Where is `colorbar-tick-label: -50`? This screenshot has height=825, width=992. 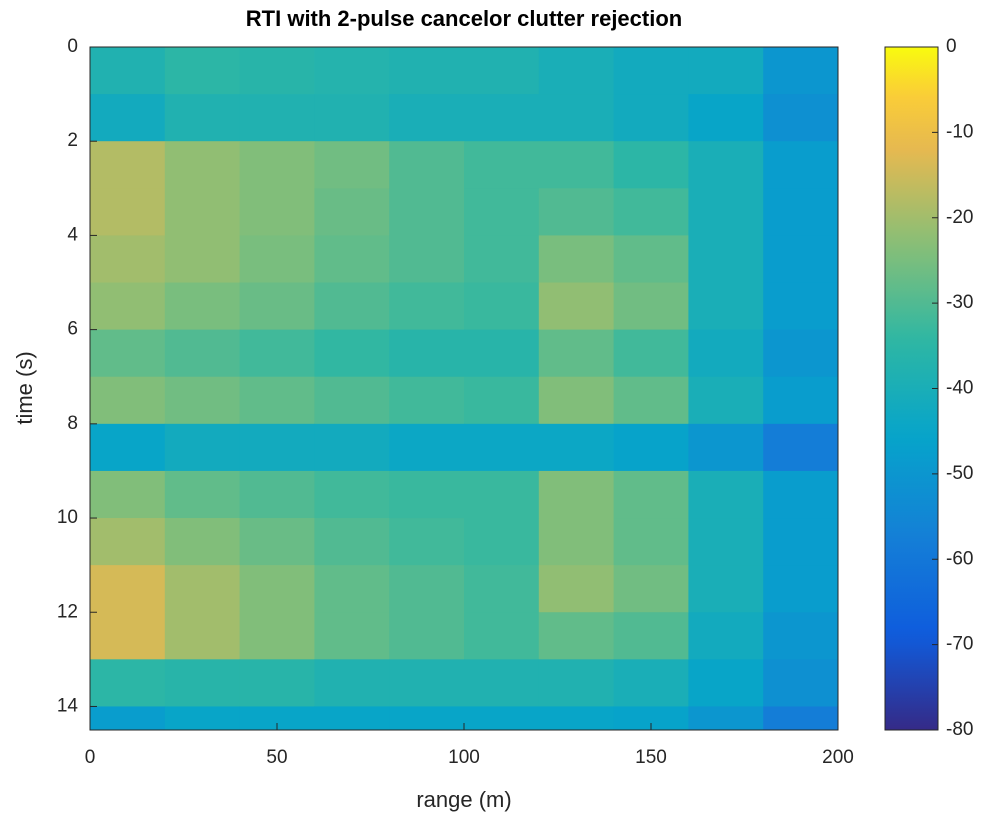 colorbar-tick-label: -50 is located at coordinates (959, 473).